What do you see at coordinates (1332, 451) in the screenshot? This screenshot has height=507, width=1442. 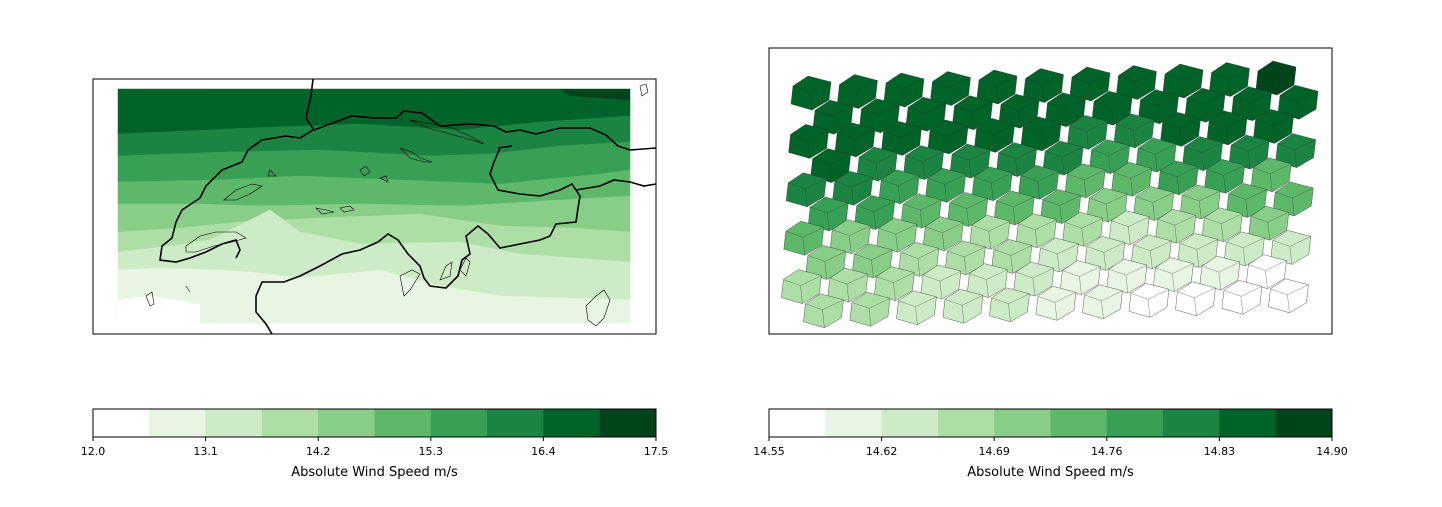 I see `colorbar-tick-label: 14.90` at bounding box center [1332, 451].